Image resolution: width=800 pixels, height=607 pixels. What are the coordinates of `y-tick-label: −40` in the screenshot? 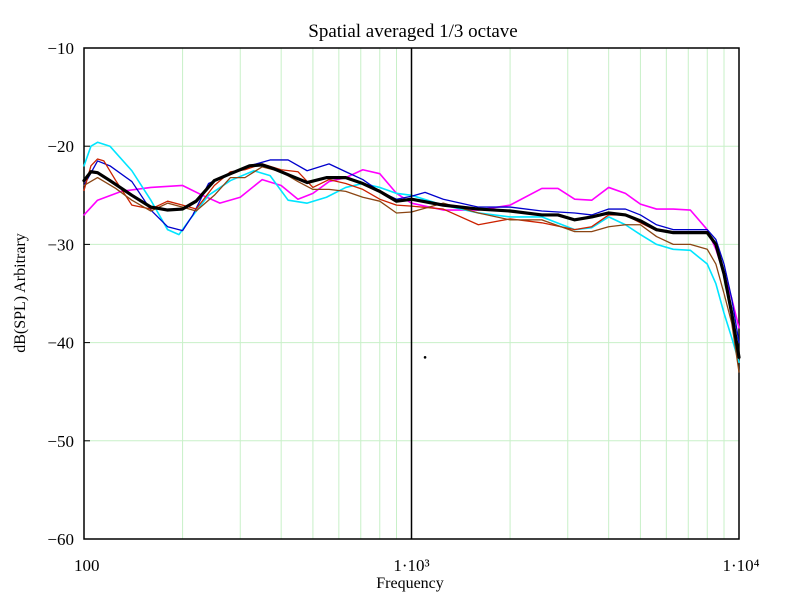 It's located at (60, 343).